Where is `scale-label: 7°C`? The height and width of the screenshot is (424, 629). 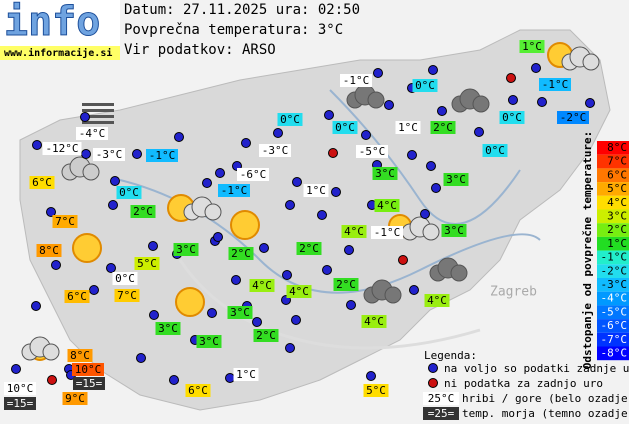
scale-label: 7°C is located at coordinates (617, 161).